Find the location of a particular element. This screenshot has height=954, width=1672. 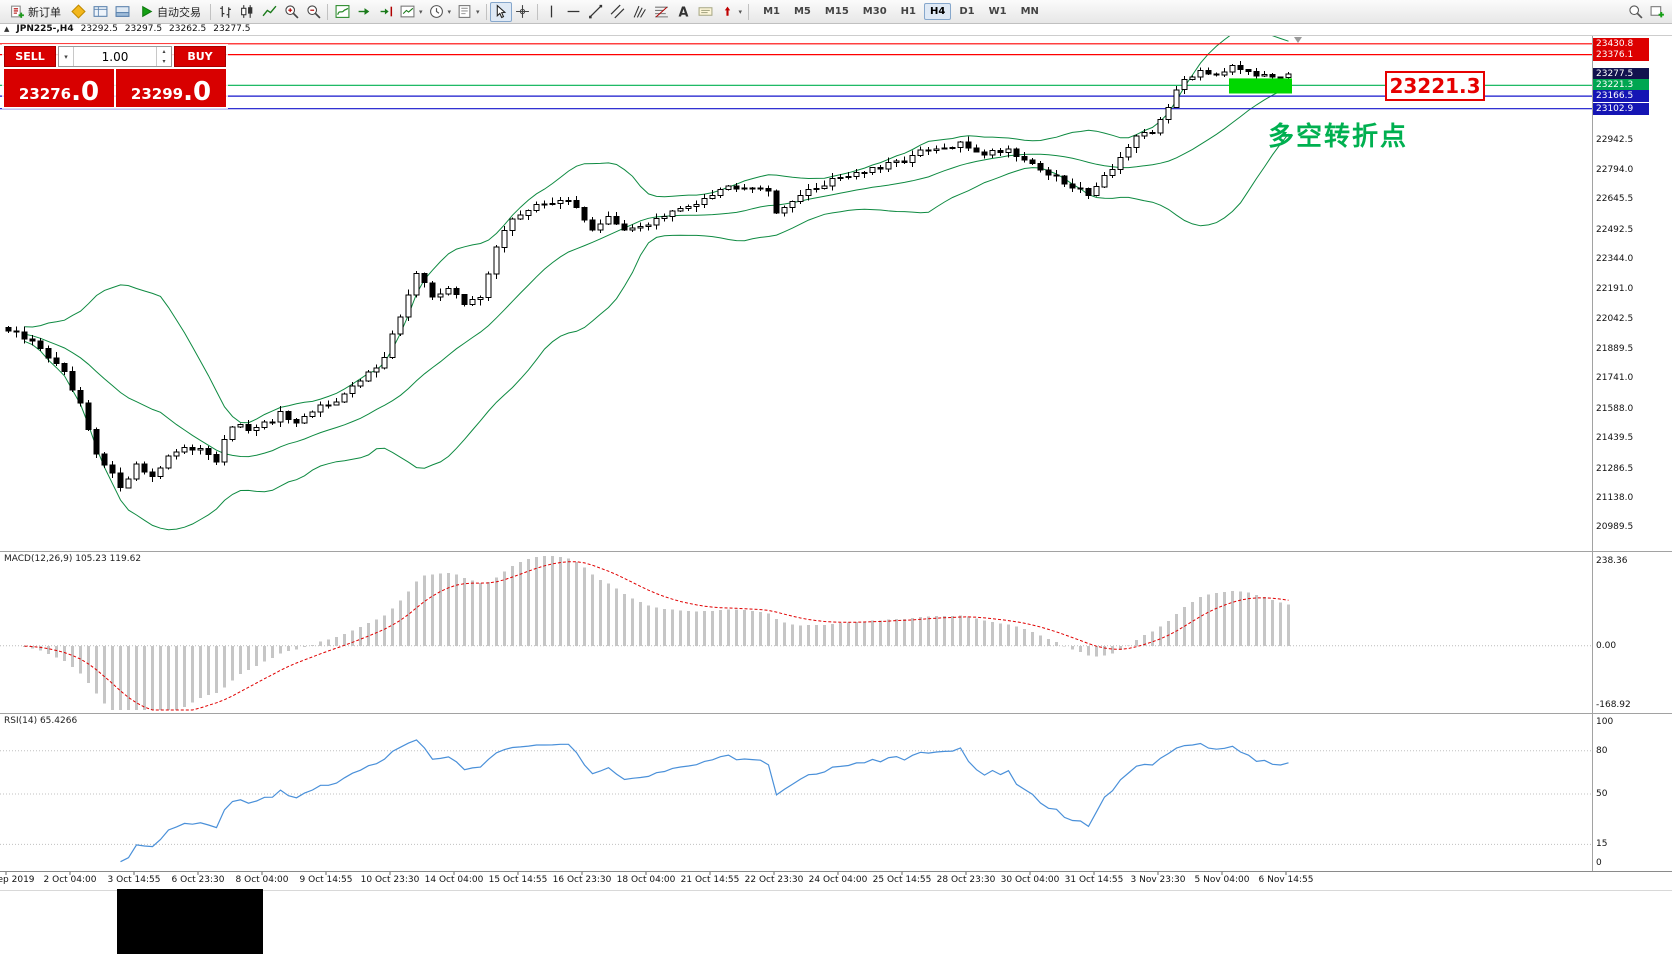

timeframe-button-m30: M30 is located at coordinates (874, 11).